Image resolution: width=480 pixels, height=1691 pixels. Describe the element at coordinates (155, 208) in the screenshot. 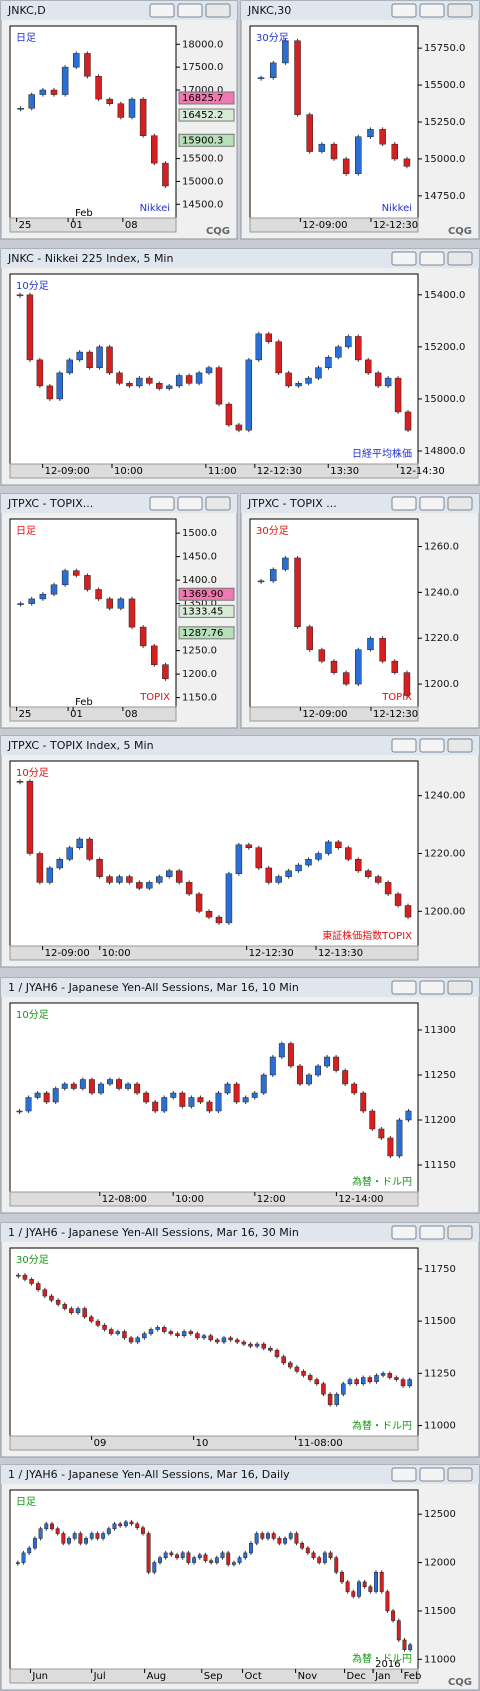

I see `source-label: Nikkei` at that location.